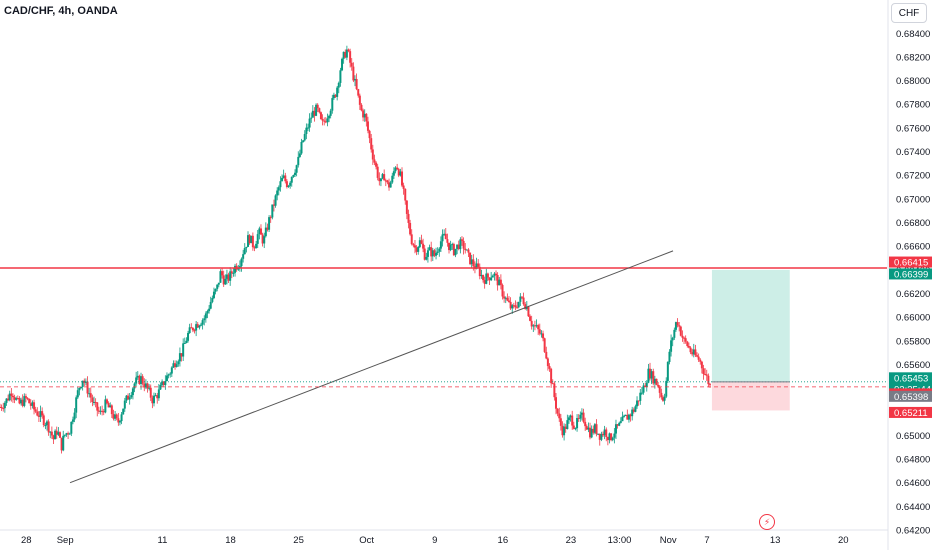  What do you see at coordinates (913, 318) in the screenshot?
I see `price-tick-label: 0.66000` at bounding box center [913, 318].